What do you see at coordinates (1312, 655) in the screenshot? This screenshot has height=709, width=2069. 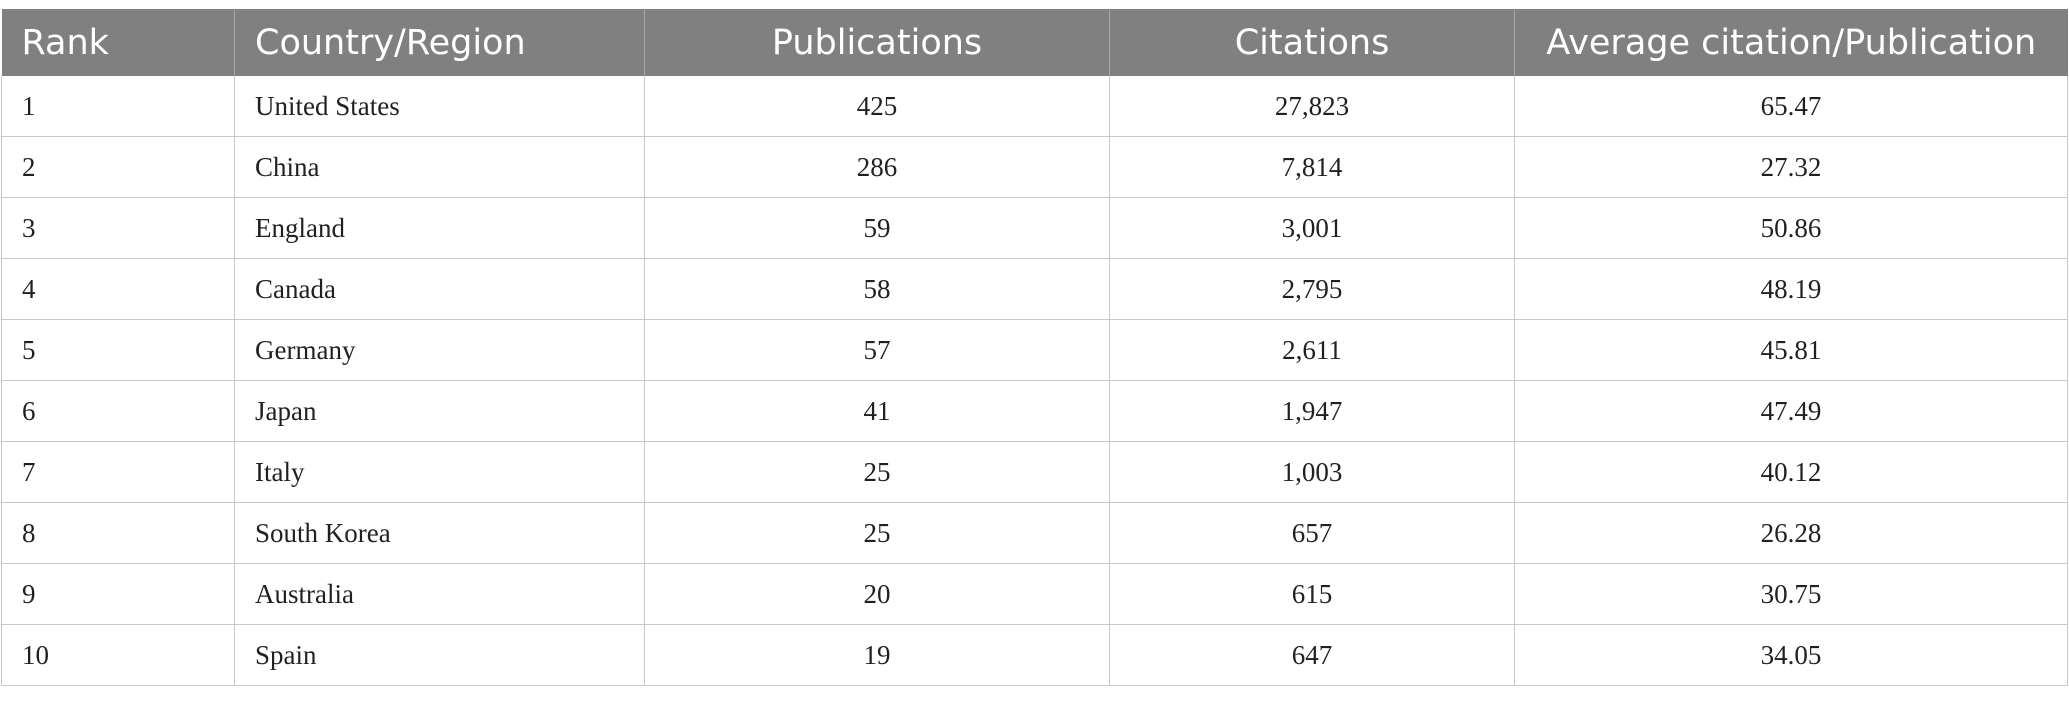 I see `cell-citations: 647` at bounding box center [1312, 655].